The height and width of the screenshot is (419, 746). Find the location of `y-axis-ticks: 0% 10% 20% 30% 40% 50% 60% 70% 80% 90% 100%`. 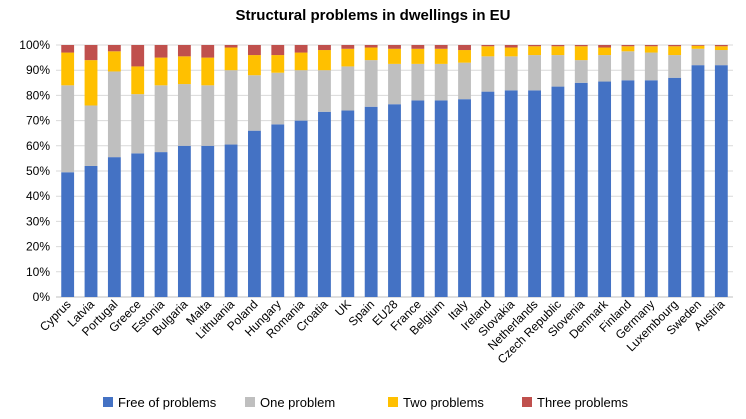

y-axis-ticks: 0% 10% 20% 30% 40% 50% 60% 70% 80% 90% 100% is located at coordinates (34, 171).